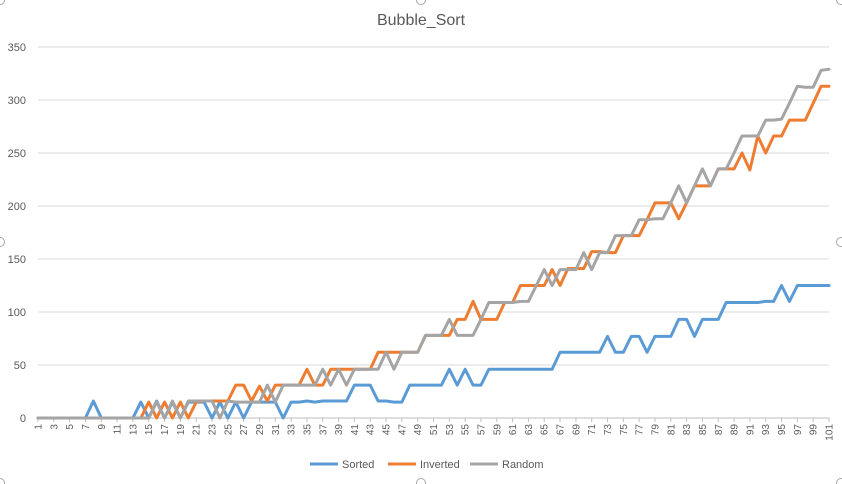 The height and width of the screenshot is (484, 842). What do you see at coordinates (260, 430) in the screenshot?
I see `x-tick-label: 29` at bounding box center [260, 430].